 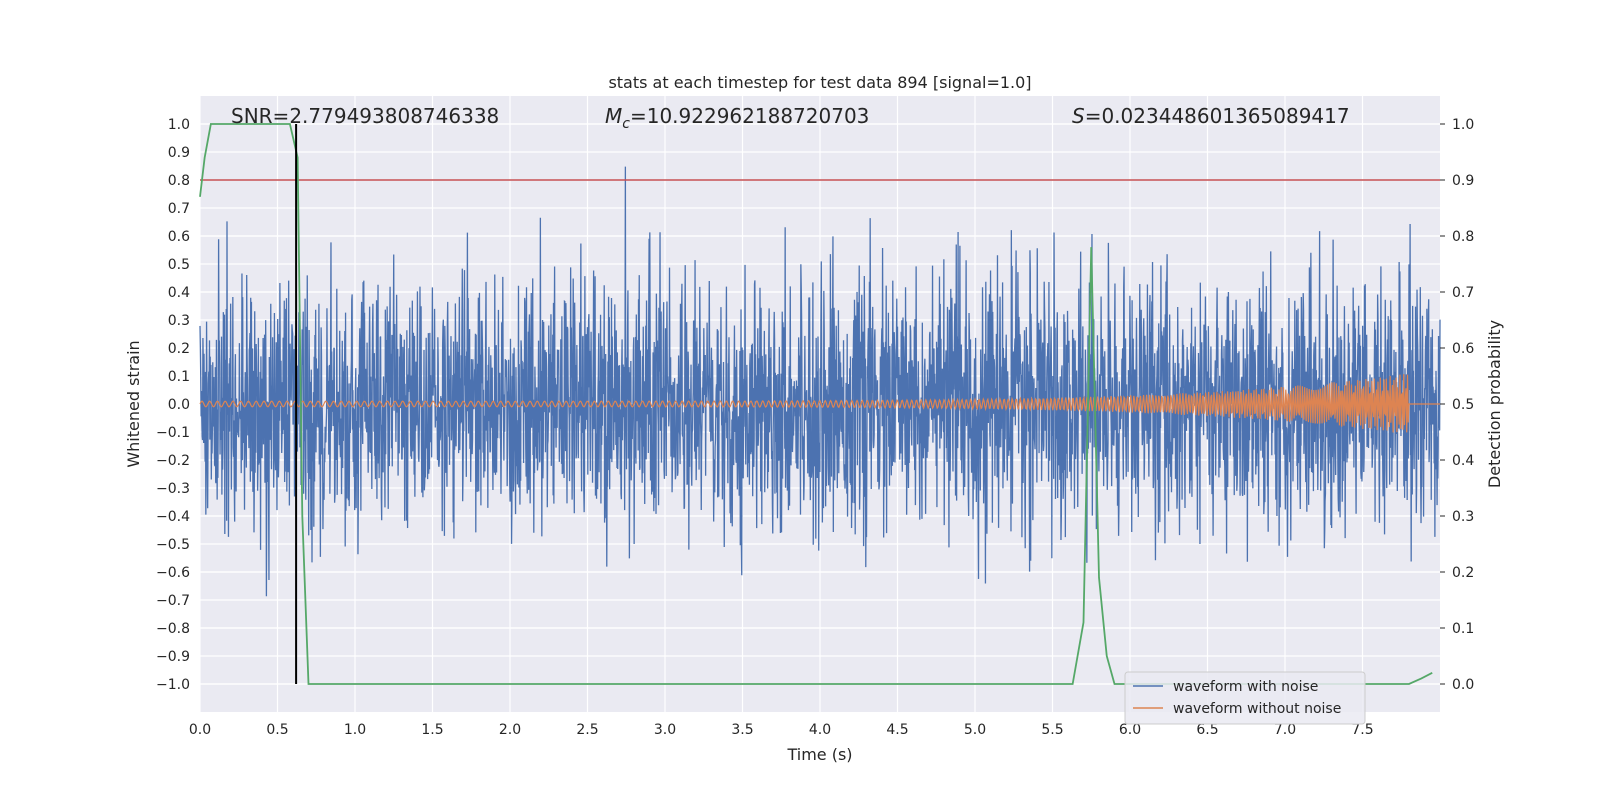 I want to click on y-tick-label: −0.5, so click(x=173, y=545).